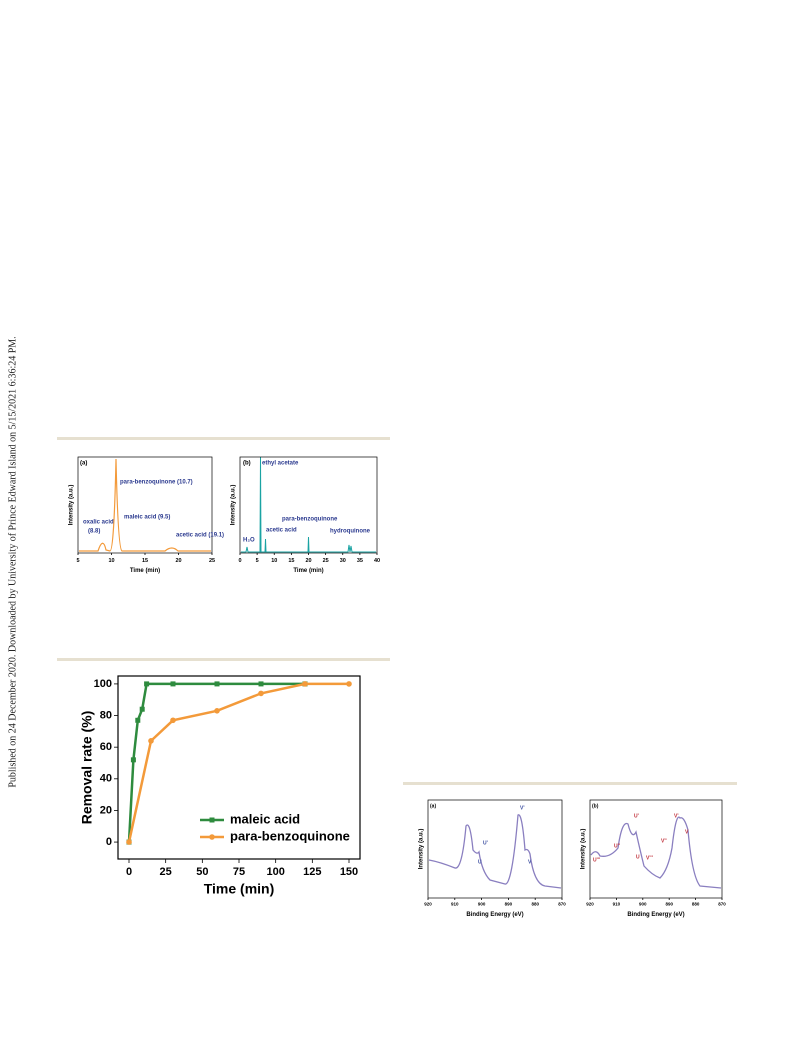 Image resolution: width=793 pixels, height=1039 pixels. What do you see at coordinates (360, 561) in the screenshot?
I see `x-tick-label: 35` at bounding box center [360, 561].